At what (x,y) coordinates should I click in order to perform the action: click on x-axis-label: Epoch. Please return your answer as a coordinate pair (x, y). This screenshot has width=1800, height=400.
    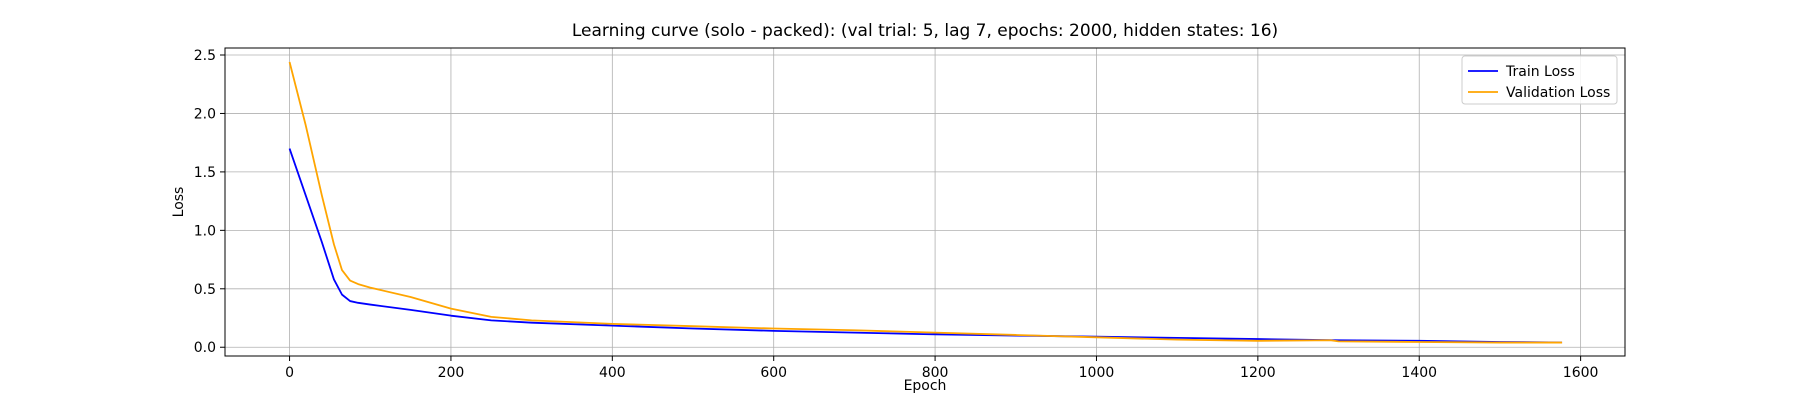
    Looking at the image, I should click on (925, 386).